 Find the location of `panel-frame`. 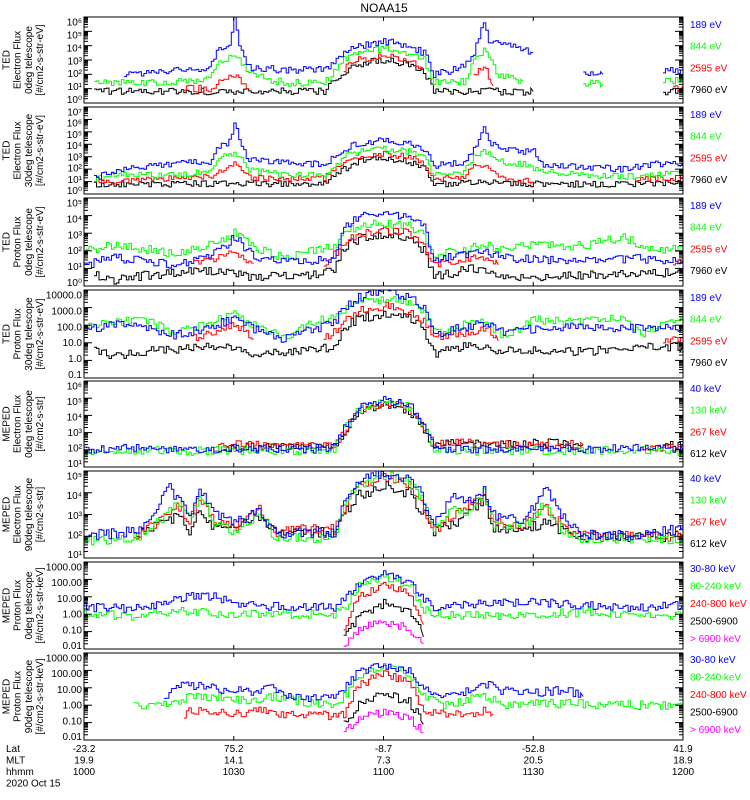

panel-frame is located at coordinates (383, 424).